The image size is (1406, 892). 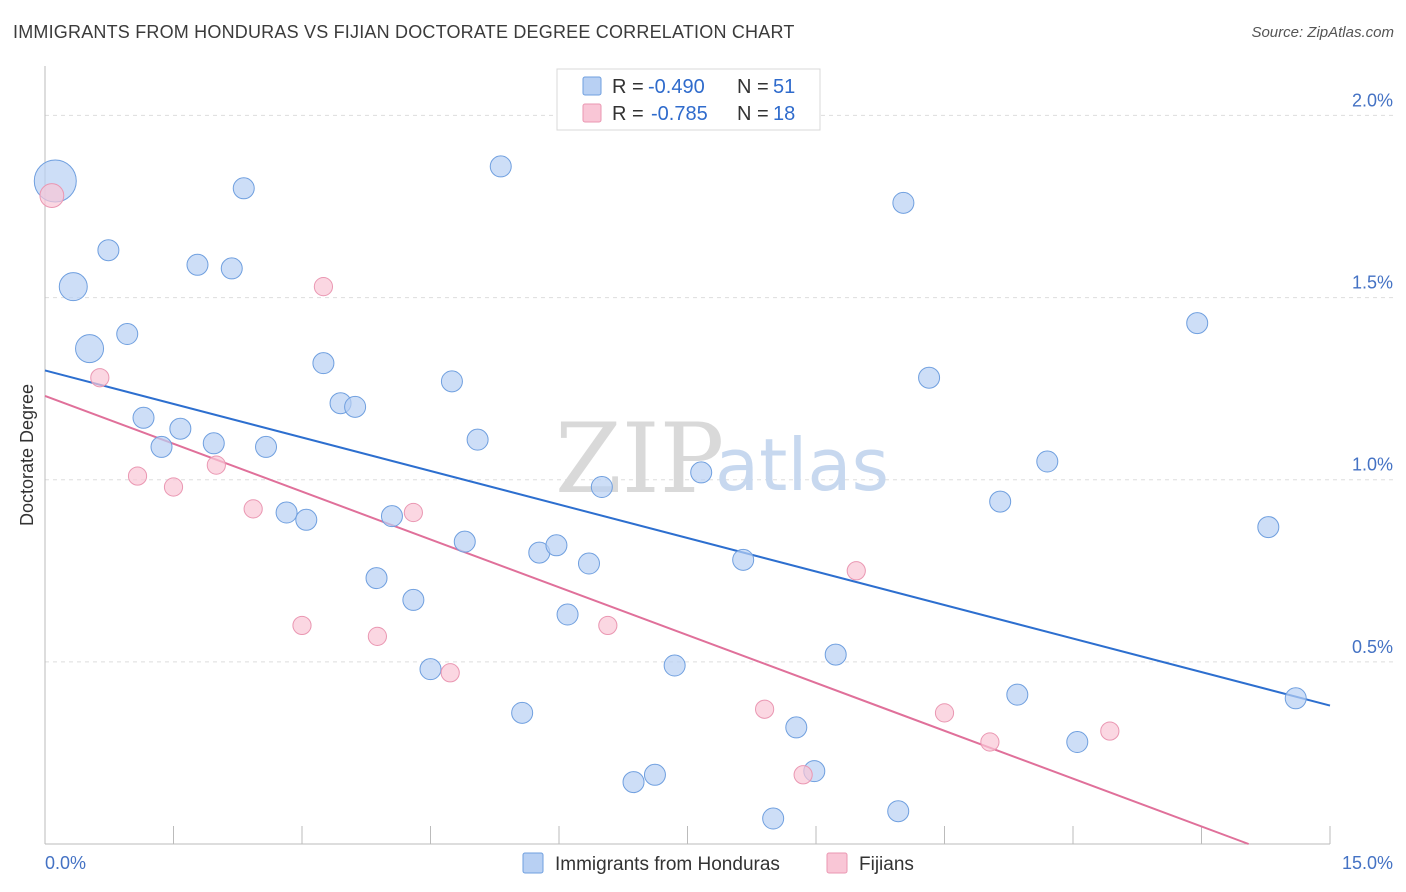 I want to click on series-swatch-fijians, so click(x=837, y=863).